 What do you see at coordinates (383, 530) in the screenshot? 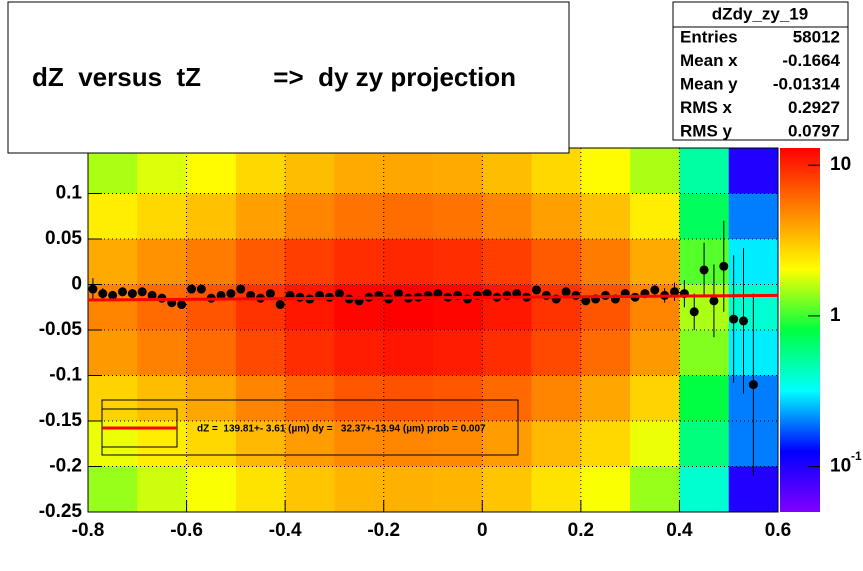
I see `x-tick-label: -0.2` at bounding box center [383, 530].